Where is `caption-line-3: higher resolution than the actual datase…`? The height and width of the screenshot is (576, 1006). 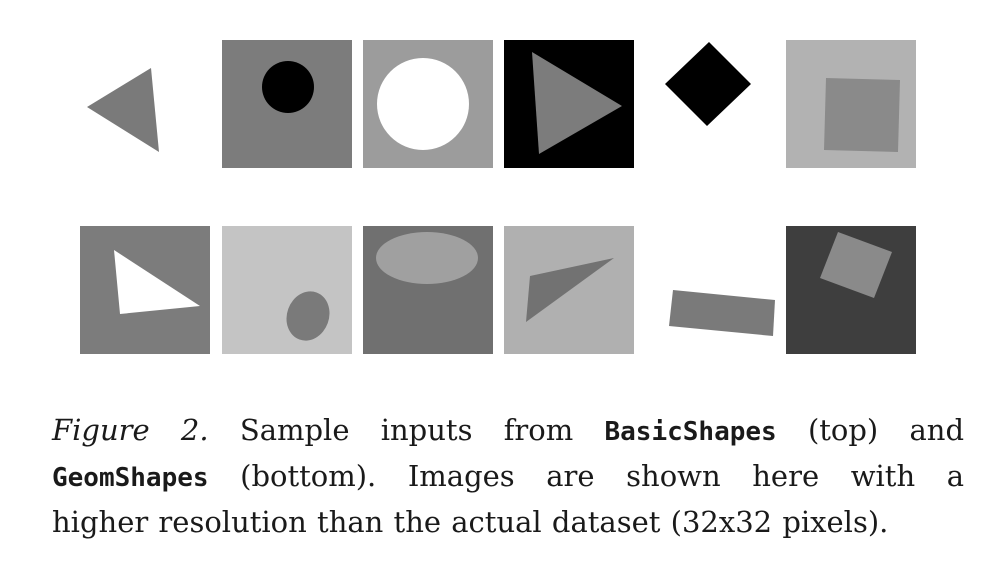
caption-line-3: higher resolution than the actual datase… is located at coordinates (508, 522).